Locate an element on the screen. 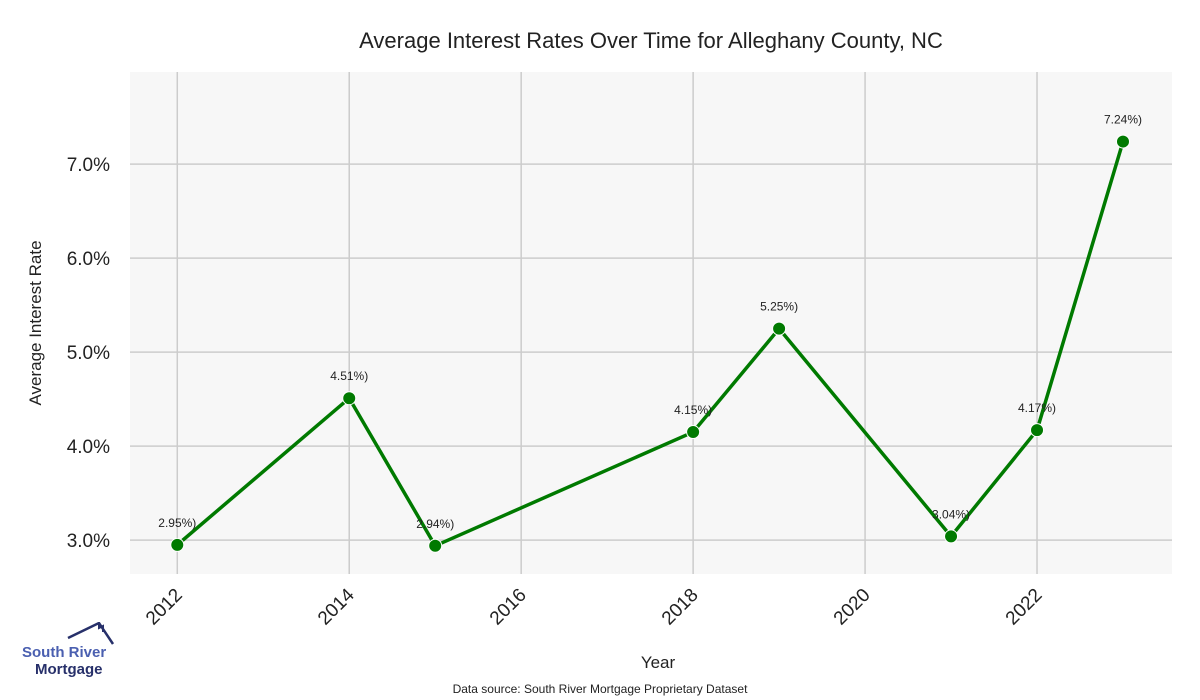  logo-line1: South River is located at coordinates (64, 652).